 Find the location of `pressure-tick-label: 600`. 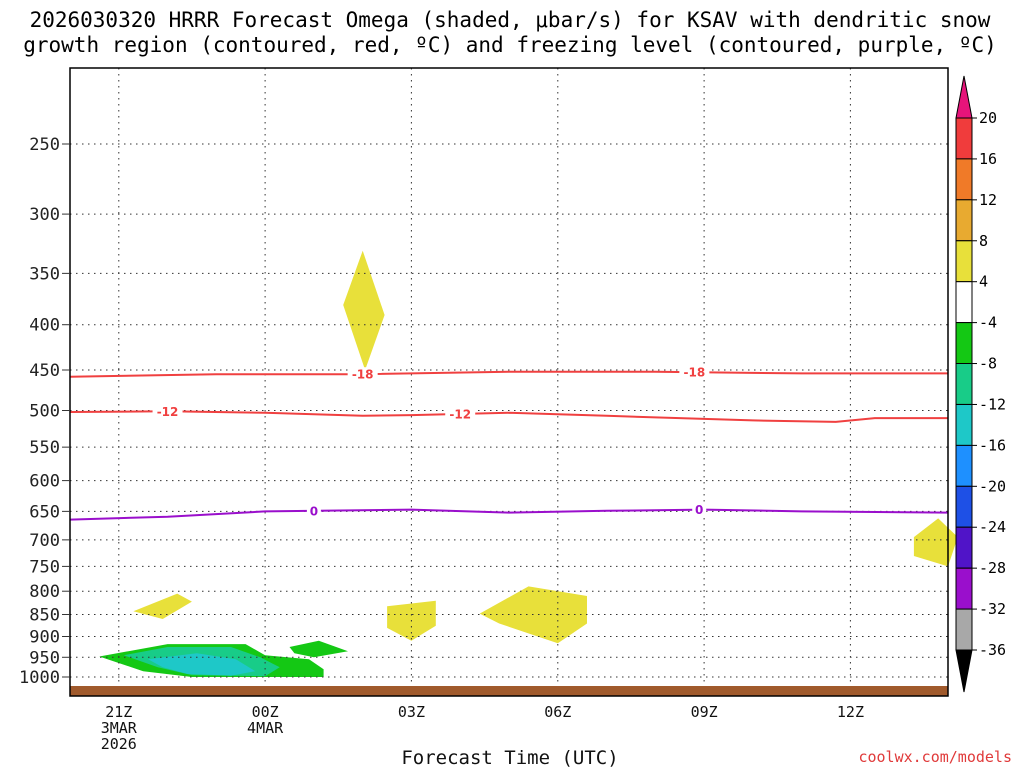

pressure-tick-label: 600 is located at coordinates (44, 482).